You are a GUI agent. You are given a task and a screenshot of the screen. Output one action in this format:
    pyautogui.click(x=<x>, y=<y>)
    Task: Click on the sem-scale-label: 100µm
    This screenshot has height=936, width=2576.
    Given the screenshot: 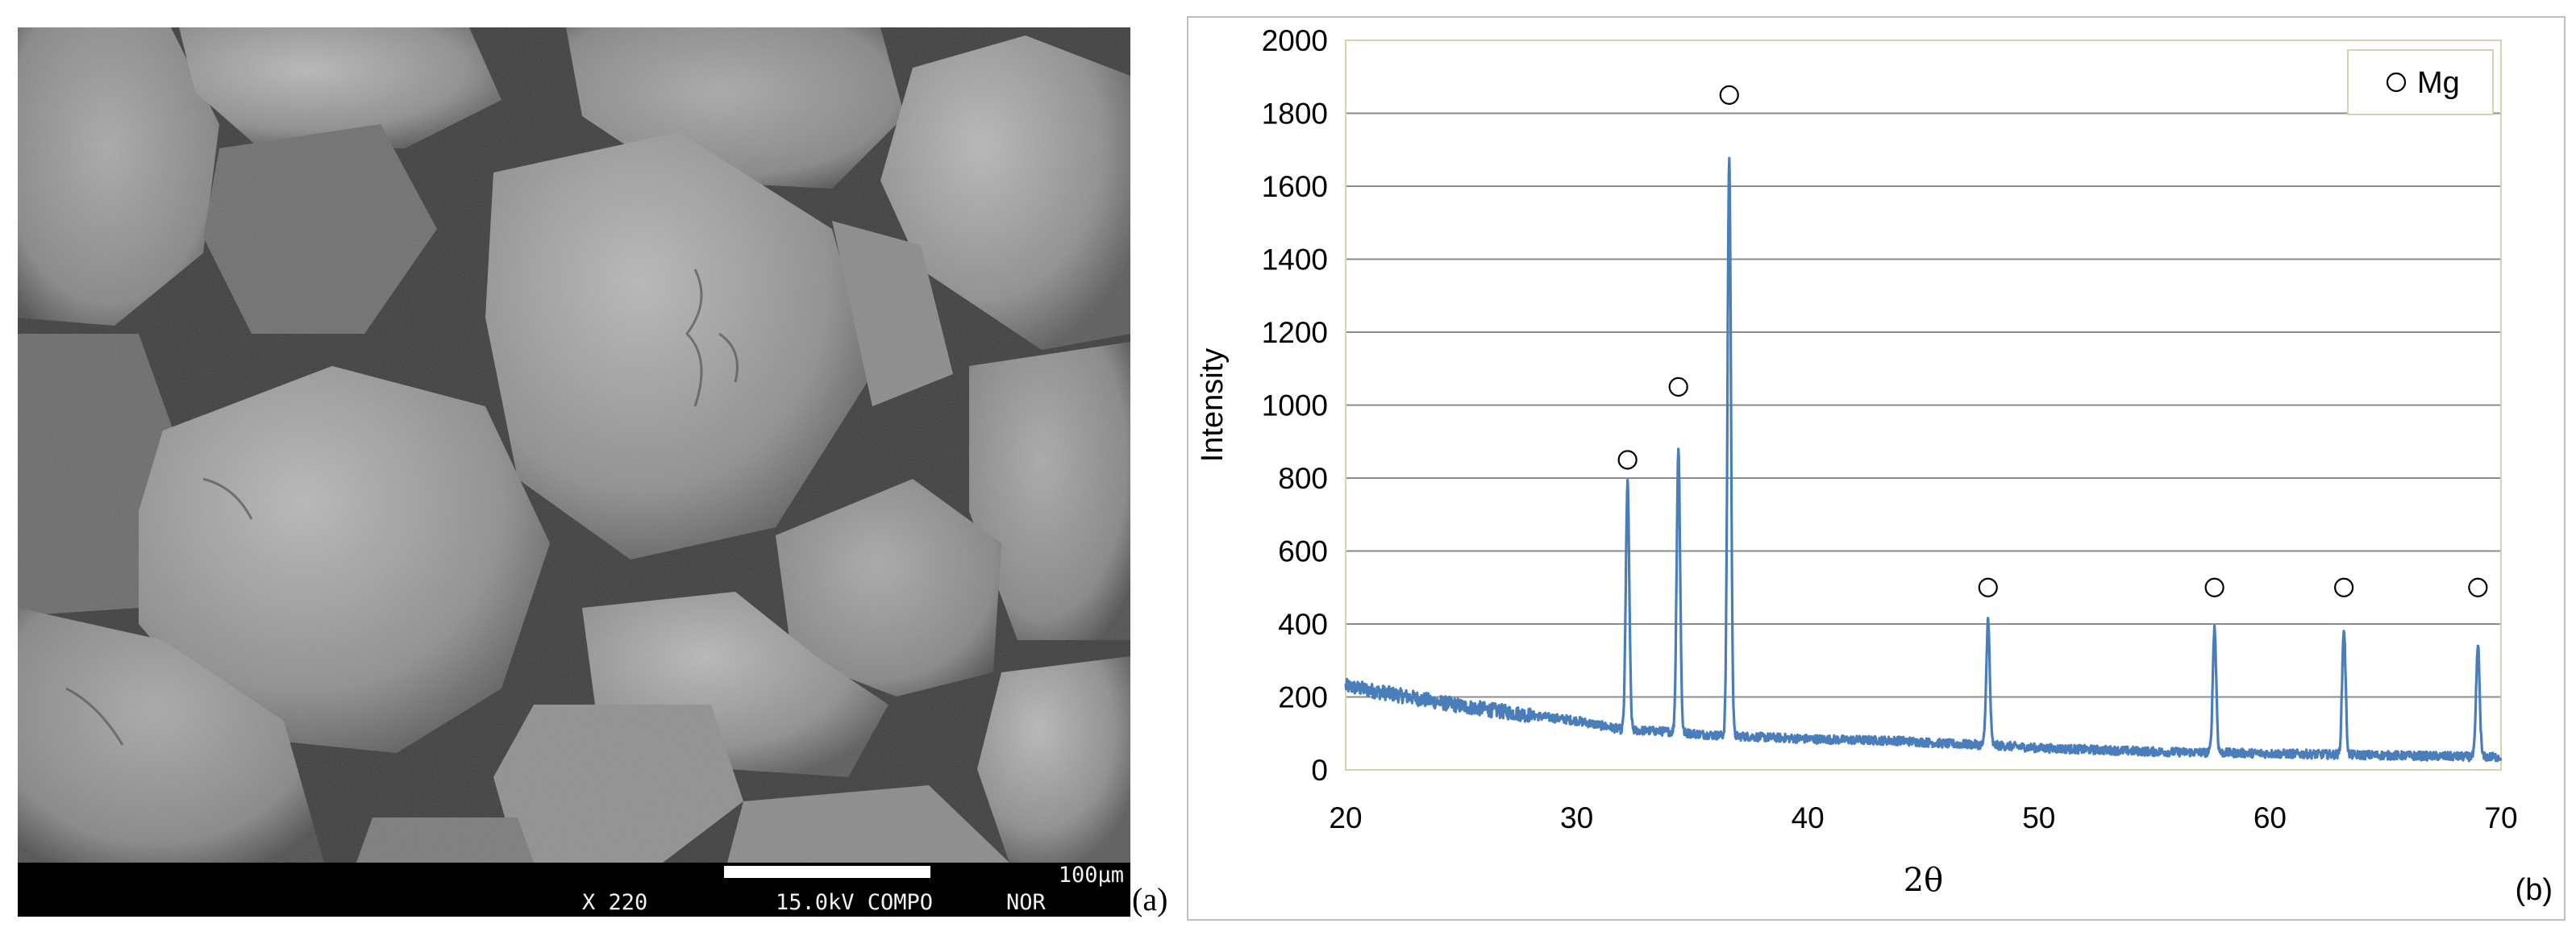 What is the action you would take?
    pyautogui.click(x=1091, y=875)
    